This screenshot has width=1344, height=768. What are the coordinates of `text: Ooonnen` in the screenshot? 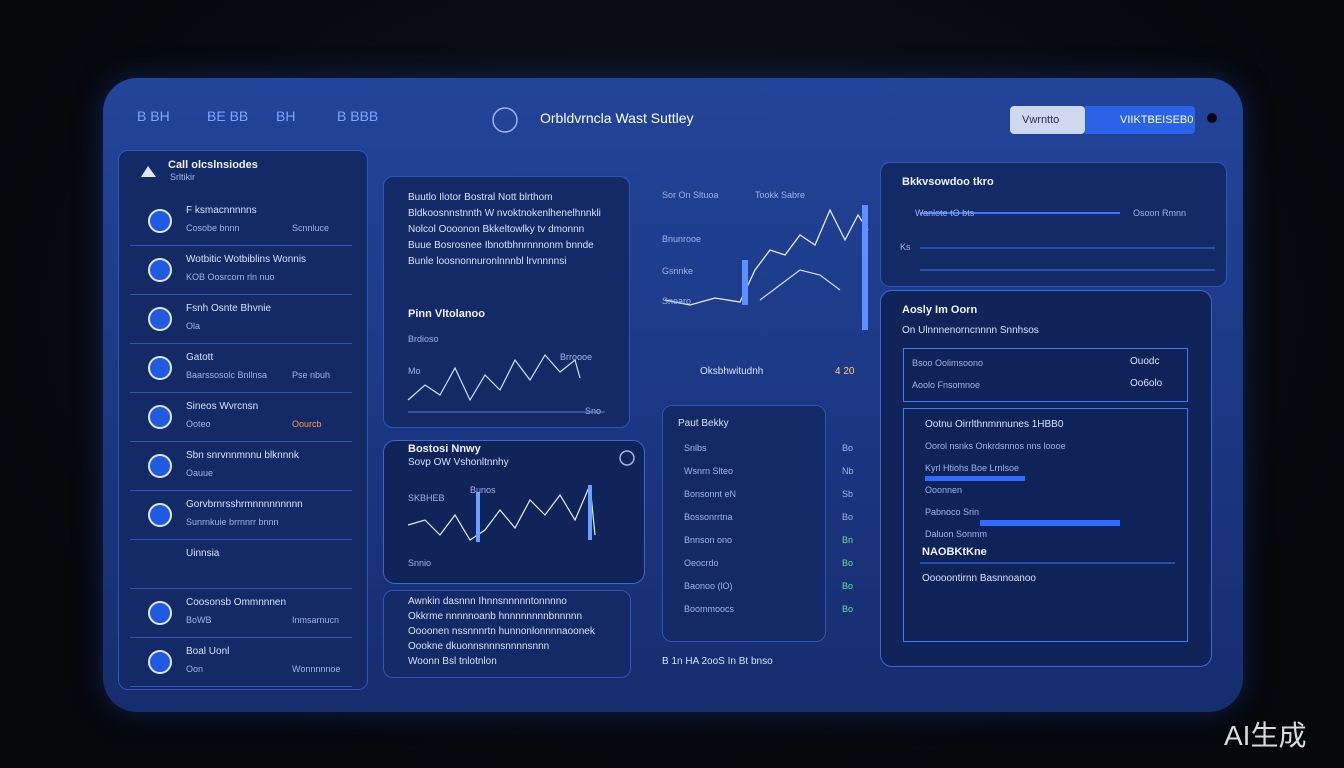 It's located at (944, 490).